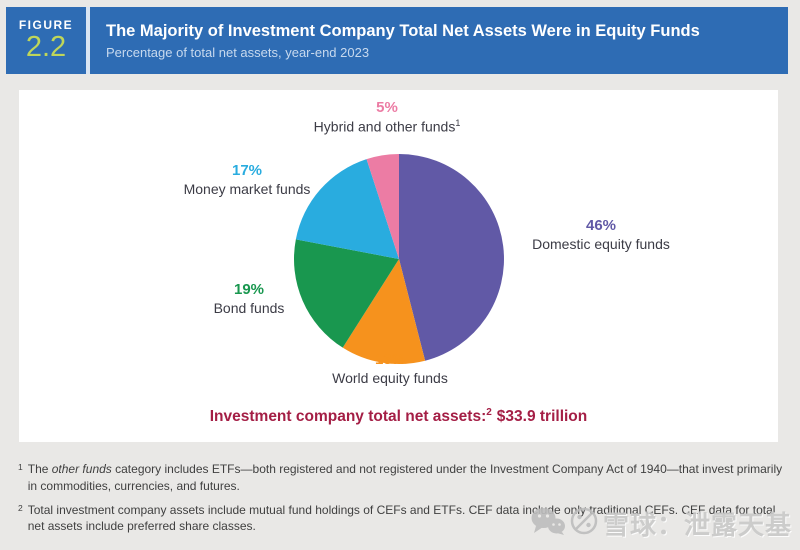  Describe the element at coordinates (247, 188) in the screenshot. I see `money-name: Money market funds` at that location.